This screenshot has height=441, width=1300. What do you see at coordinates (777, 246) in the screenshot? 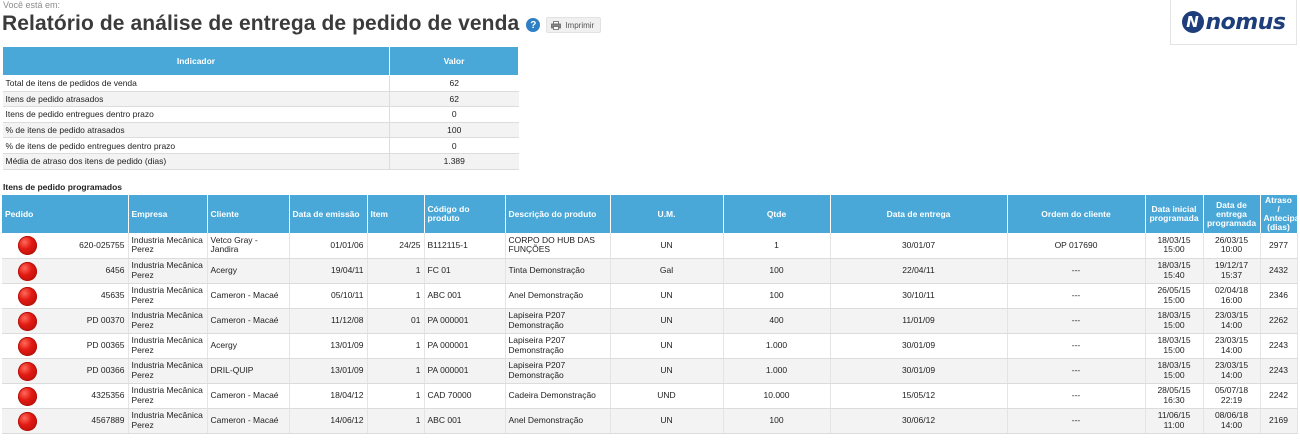
I see `cell-qtde: 1` at bounding box center [777, 246].